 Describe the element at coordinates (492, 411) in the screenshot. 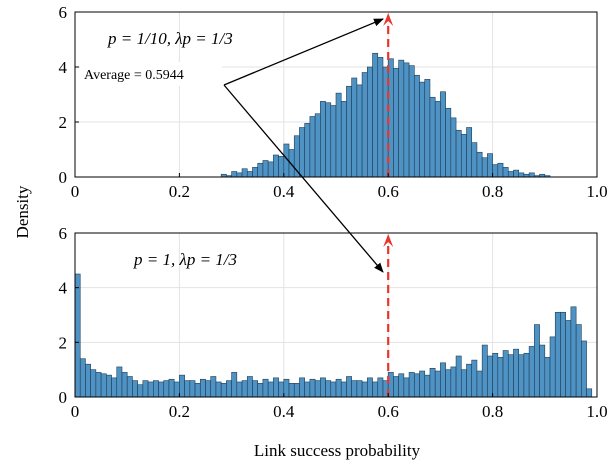

I see `bottom-x-tick-label: 0.8` at that location.